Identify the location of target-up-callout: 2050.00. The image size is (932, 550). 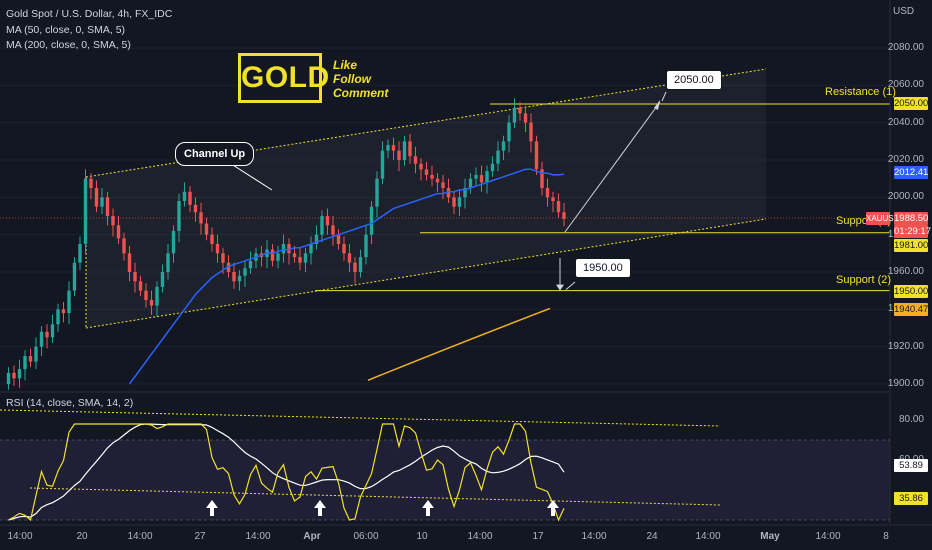
(694, 80).